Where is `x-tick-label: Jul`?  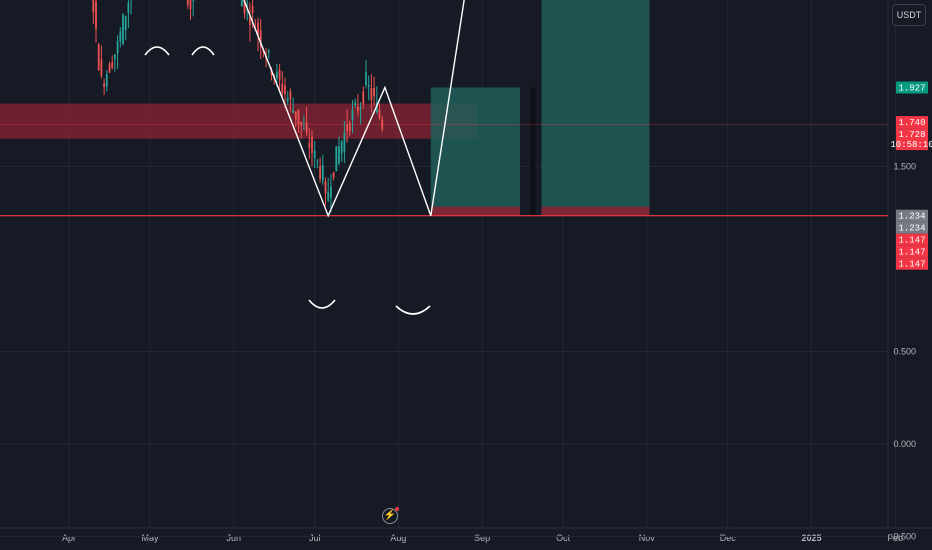
x-tick-label: Jul is located at coordinates (315, 538).